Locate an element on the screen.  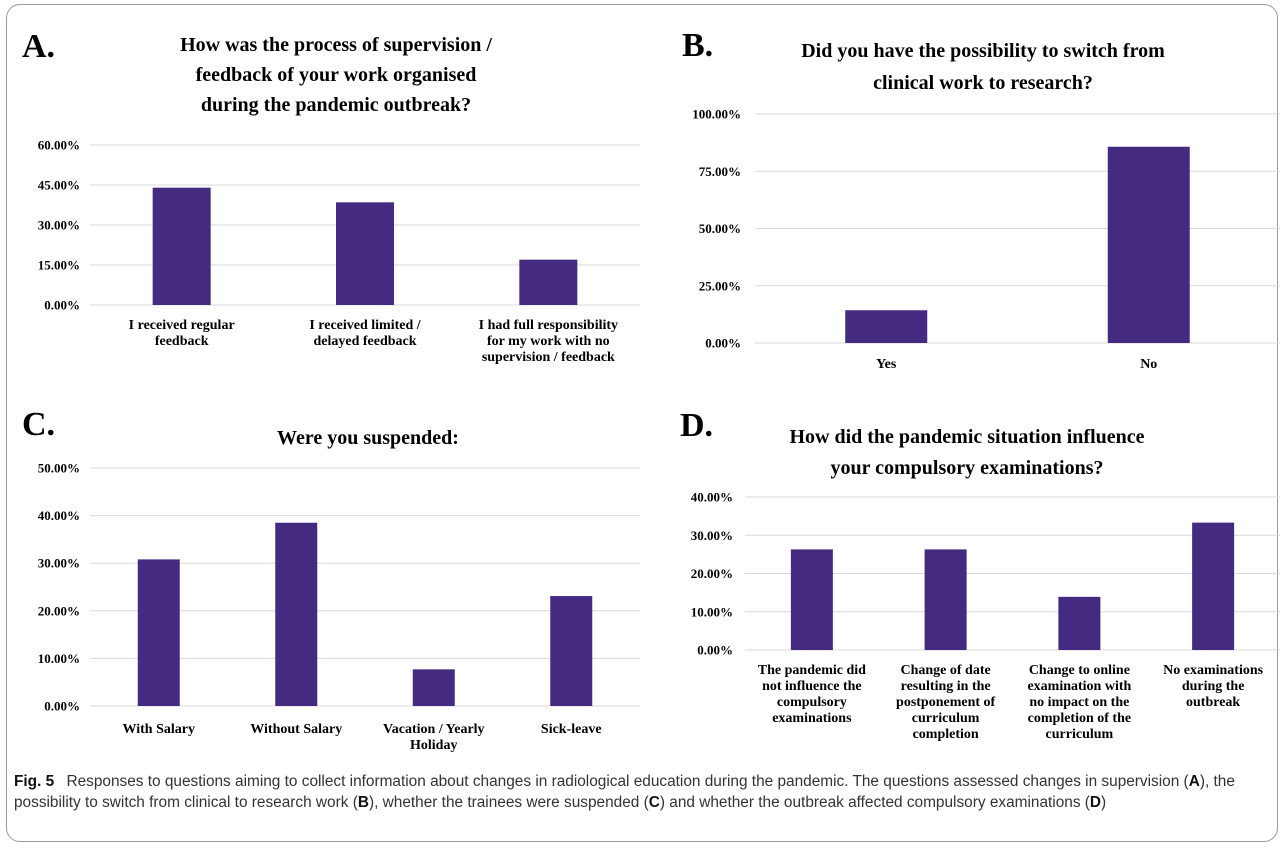
chart-title: Were you suspended: is located at coordinates (368, 438).